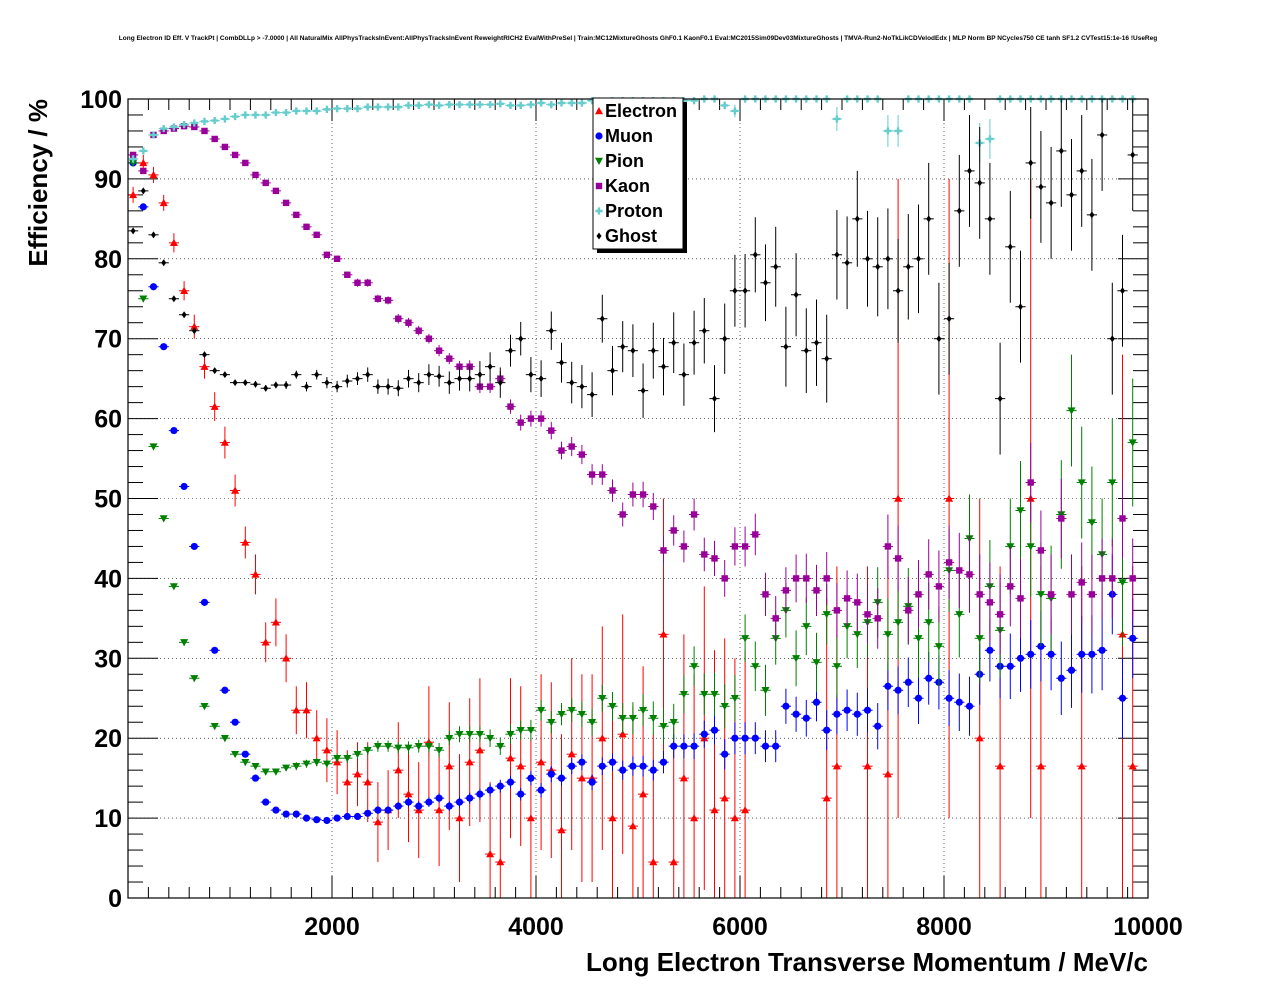 The height and width of the screenshot is (996, 1276). What do you see at coordinates (629, 211) in the screenshot?
I see `legend-entry-proton: Proton` at bounding box center [629, 211].